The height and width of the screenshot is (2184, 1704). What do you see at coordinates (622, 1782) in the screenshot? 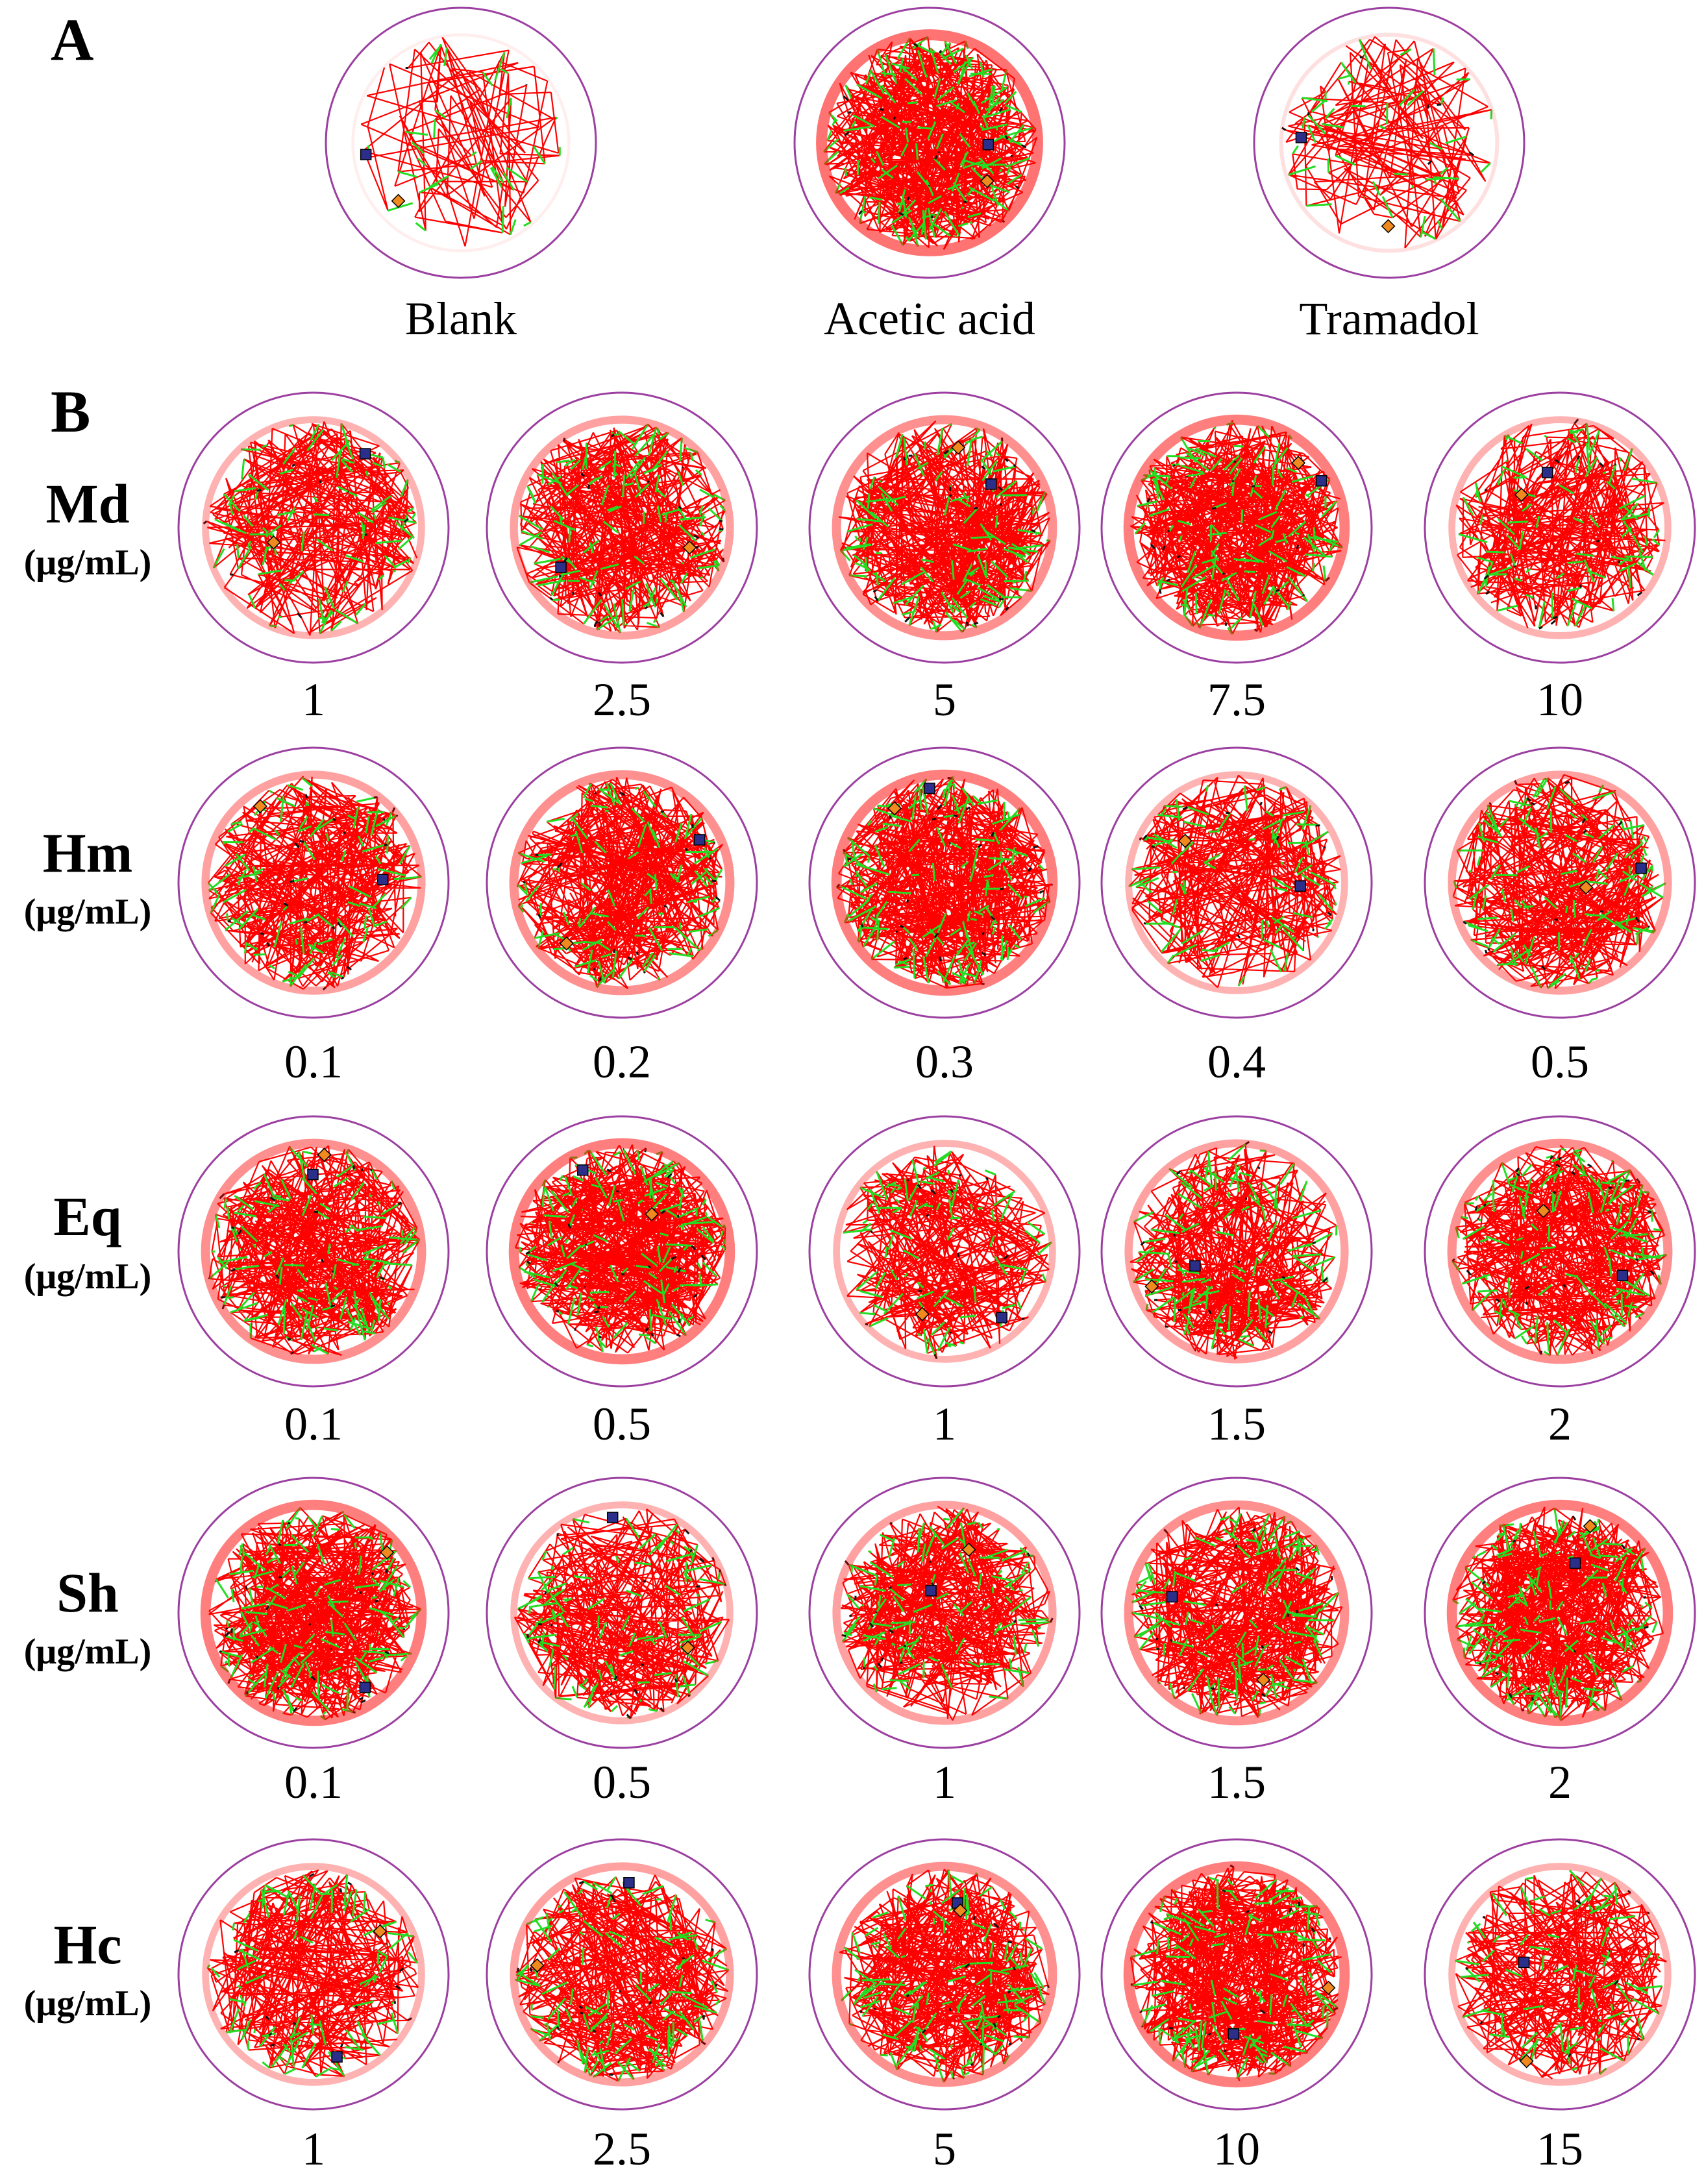
I see `dose-label: 0.5` at bounding box center [622, 1782].